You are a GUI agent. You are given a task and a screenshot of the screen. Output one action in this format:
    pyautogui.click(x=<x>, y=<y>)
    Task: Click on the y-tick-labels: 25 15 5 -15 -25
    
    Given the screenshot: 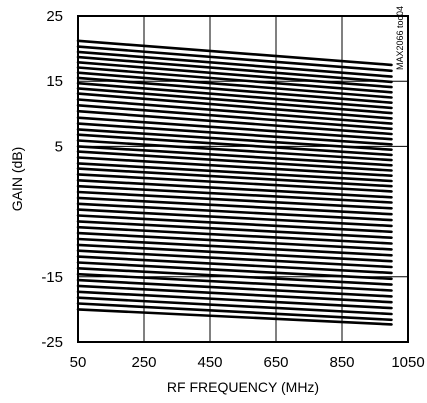 What is the action you would take?
    pyautogui.click(x=52, y=179)
    